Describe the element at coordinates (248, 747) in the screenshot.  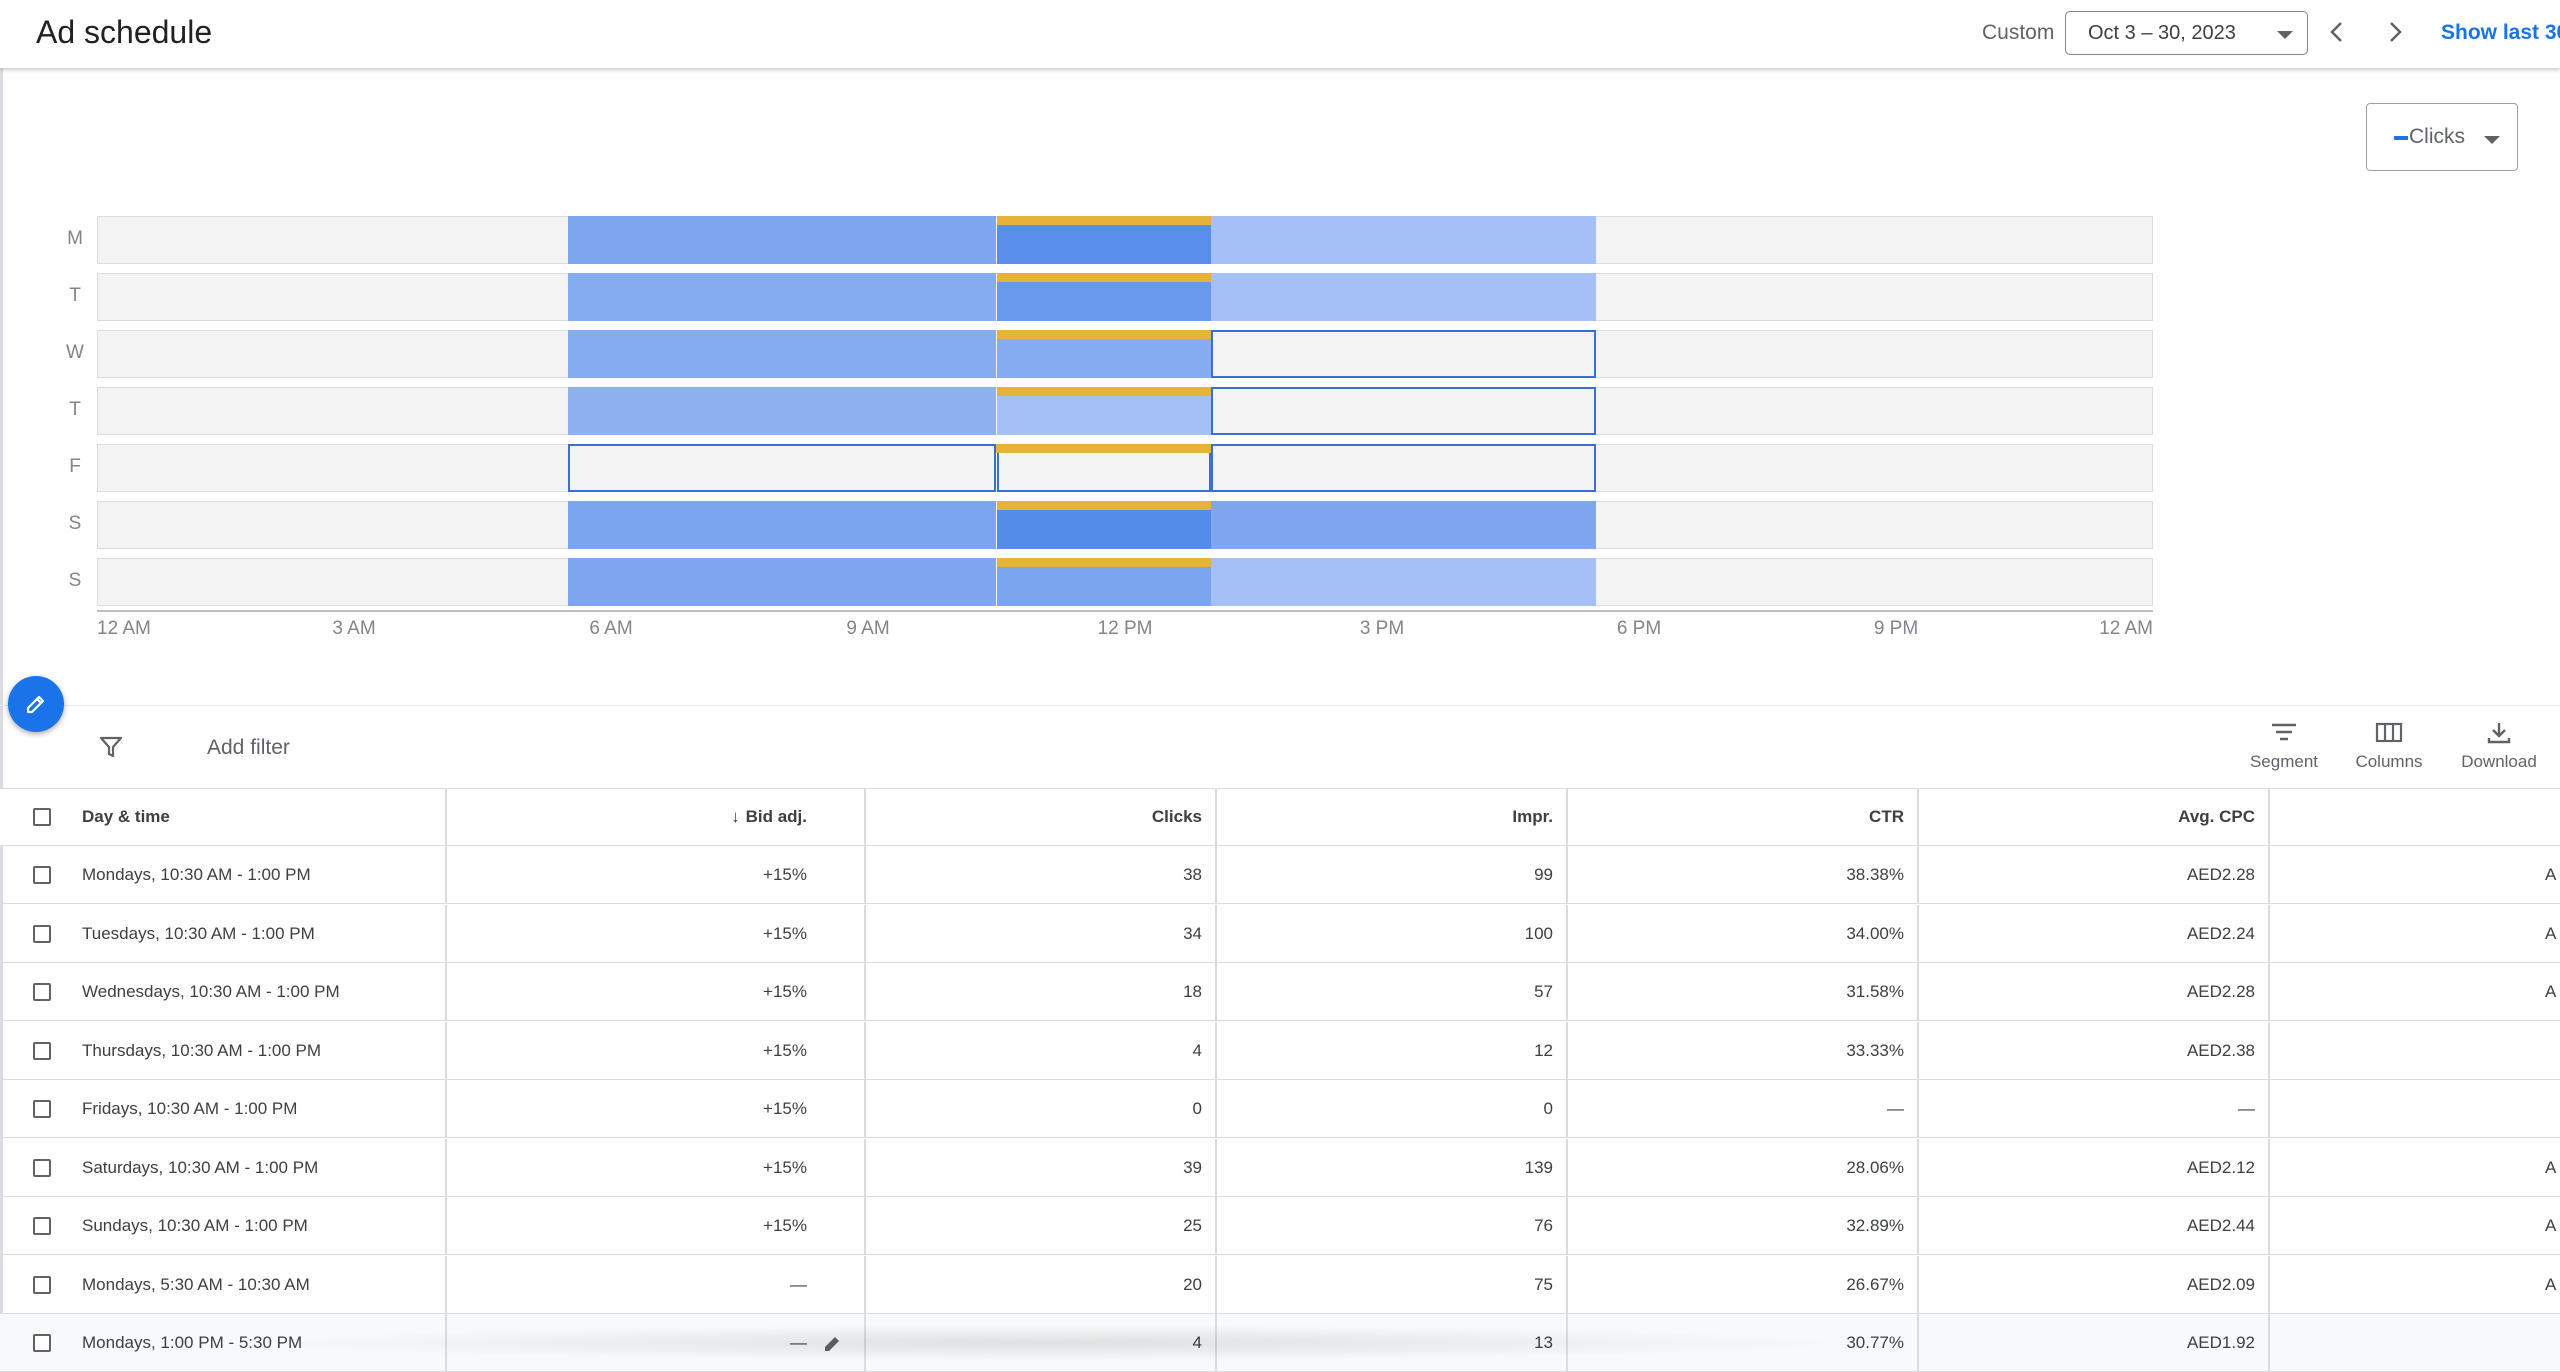
I see `add-filter-button: Add filter` at that location.